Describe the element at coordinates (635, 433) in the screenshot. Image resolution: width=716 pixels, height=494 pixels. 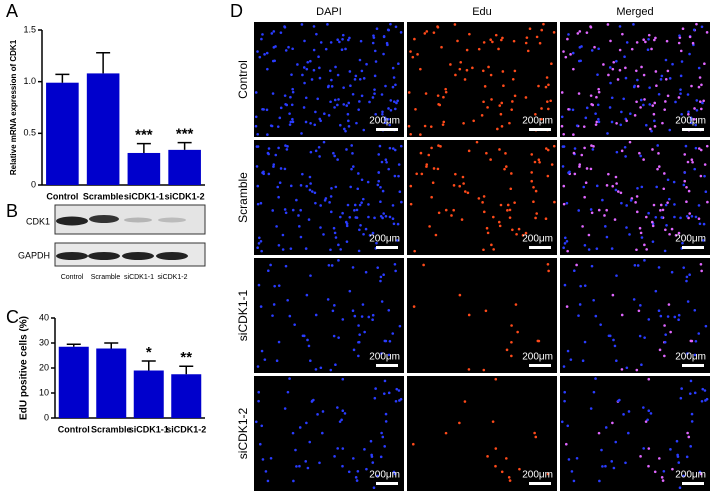
I see `micrograph: 200μm` at that location.